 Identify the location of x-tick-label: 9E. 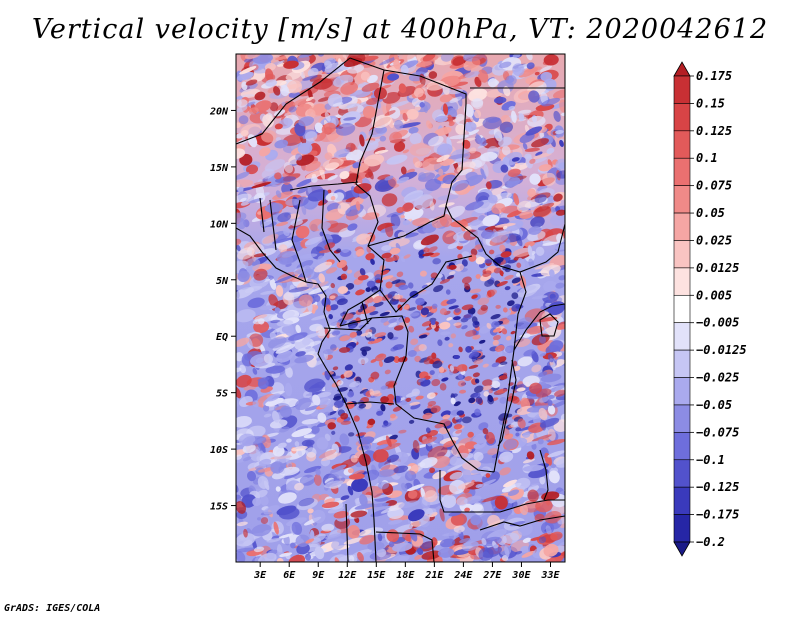
(318, 575).